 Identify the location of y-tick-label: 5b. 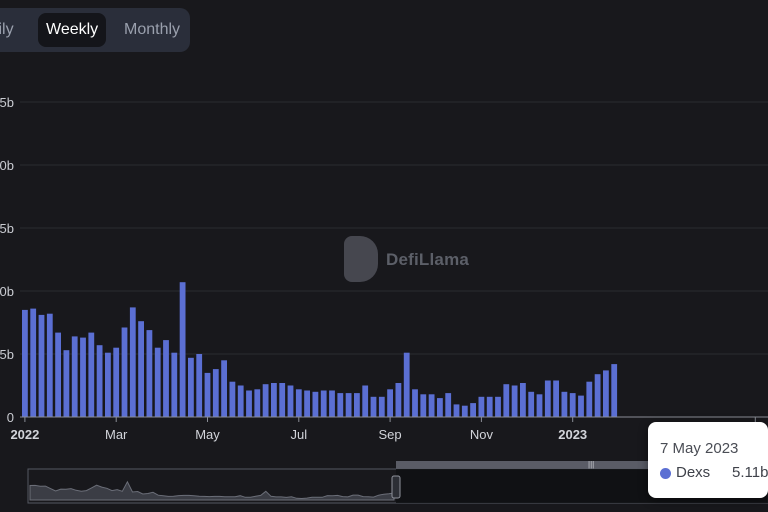
(7, 354).